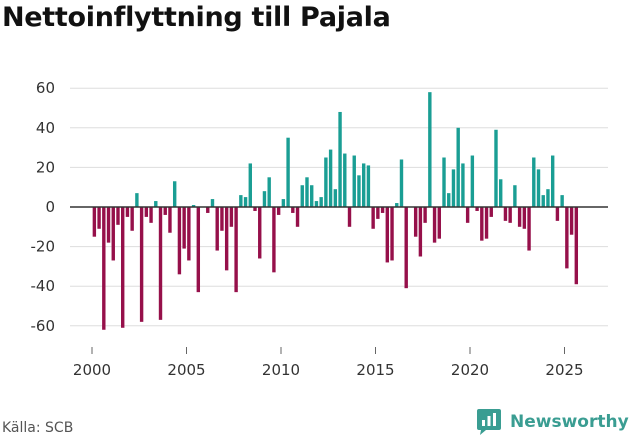  What do you see at coordinates (43, 286) in the screenshot?
I see `y-tick-label: -40` at bounding box center [43, 286].